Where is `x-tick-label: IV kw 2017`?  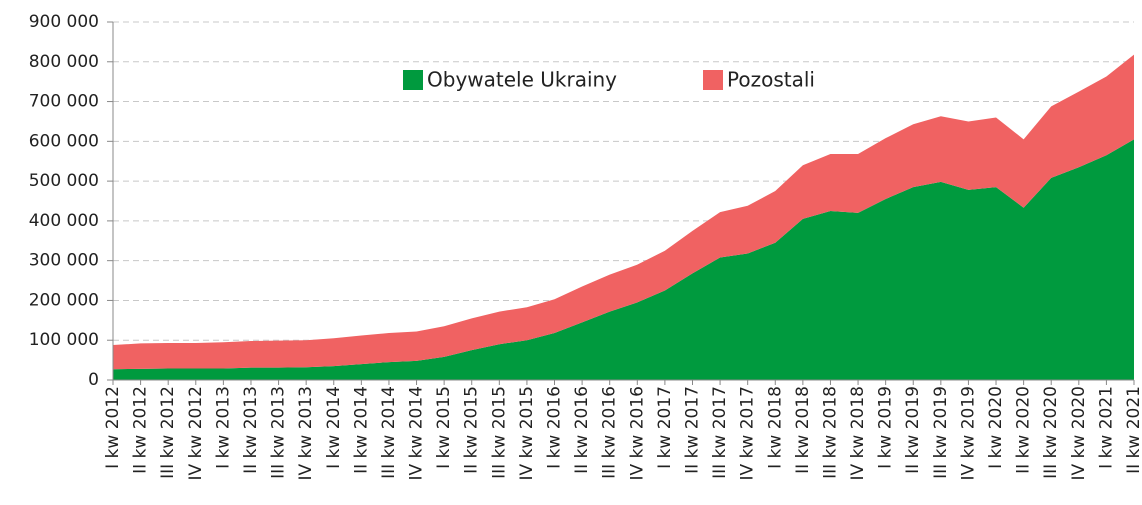
x-tick-label: IV kw 2017 is located at coordinates (748, 433).